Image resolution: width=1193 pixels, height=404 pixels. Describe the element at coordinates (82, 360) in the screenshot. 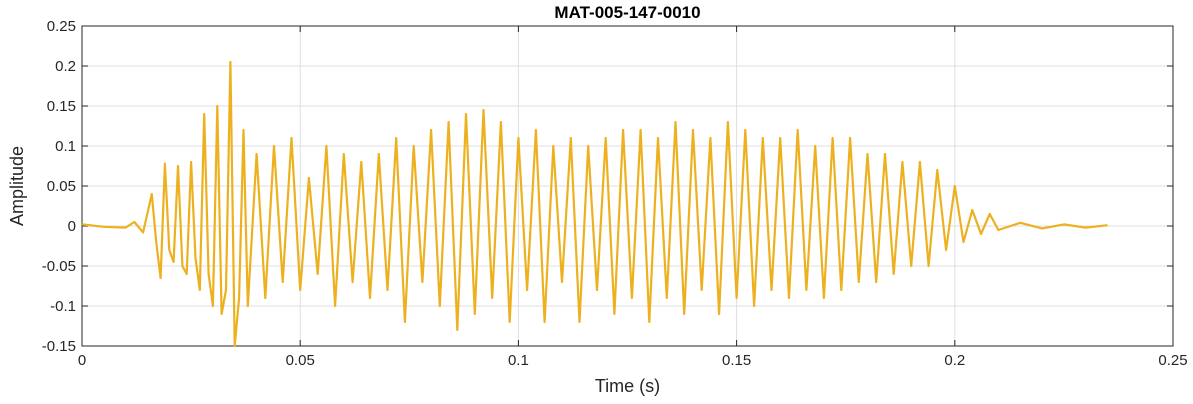

I see `x-tick-label: 0` at that location.